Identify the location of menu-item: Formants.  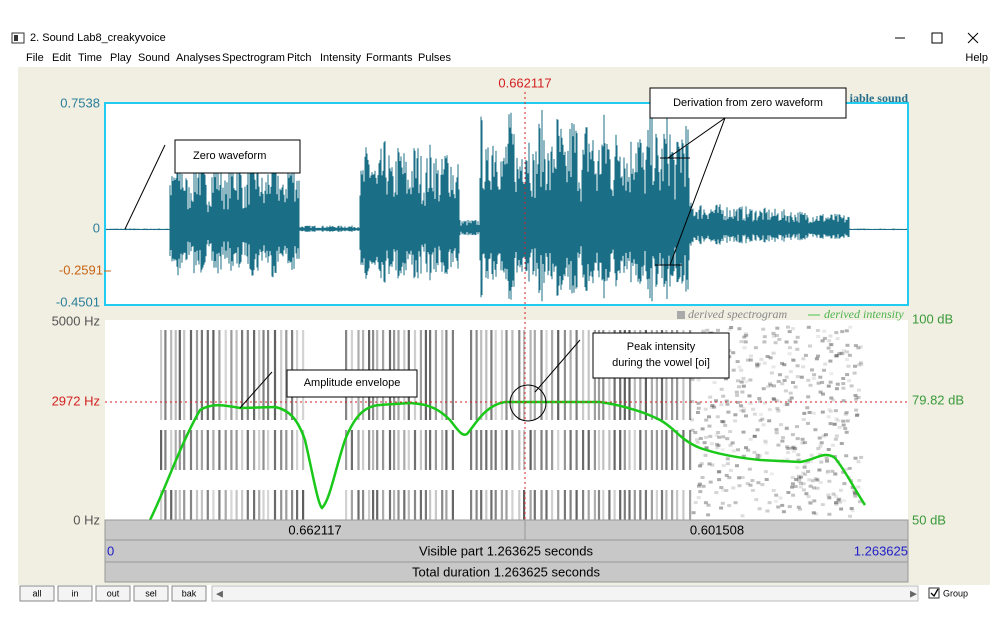
(389, 58).